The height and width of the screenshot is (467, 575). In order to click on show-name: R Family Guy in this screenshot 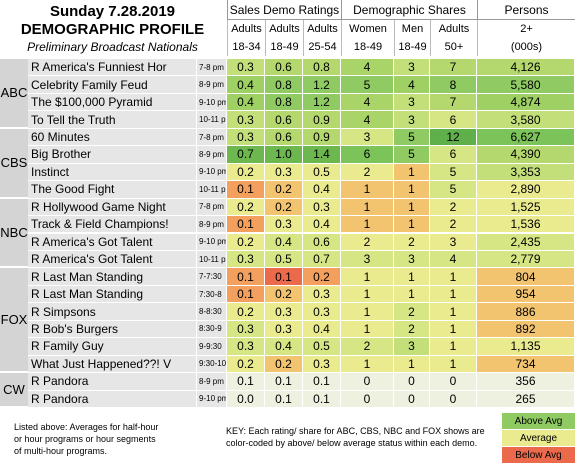, I will do `click(112, 347)`.